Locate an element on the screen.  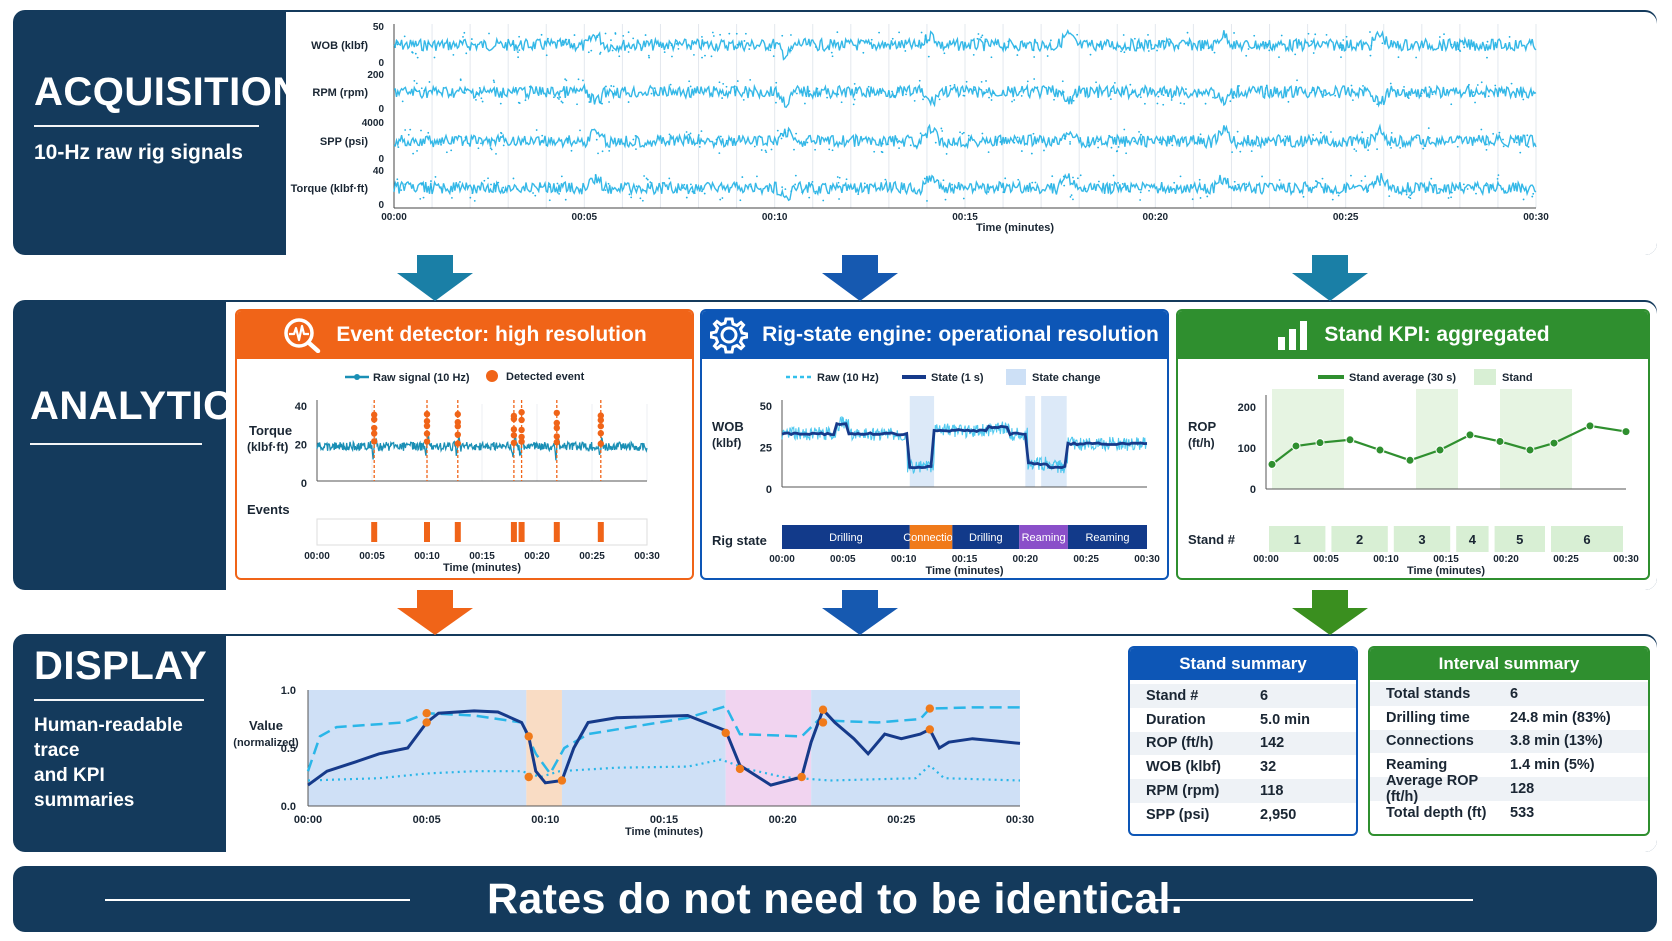
x-tick-label: 00:00 is located at coordinates (1266, 559).